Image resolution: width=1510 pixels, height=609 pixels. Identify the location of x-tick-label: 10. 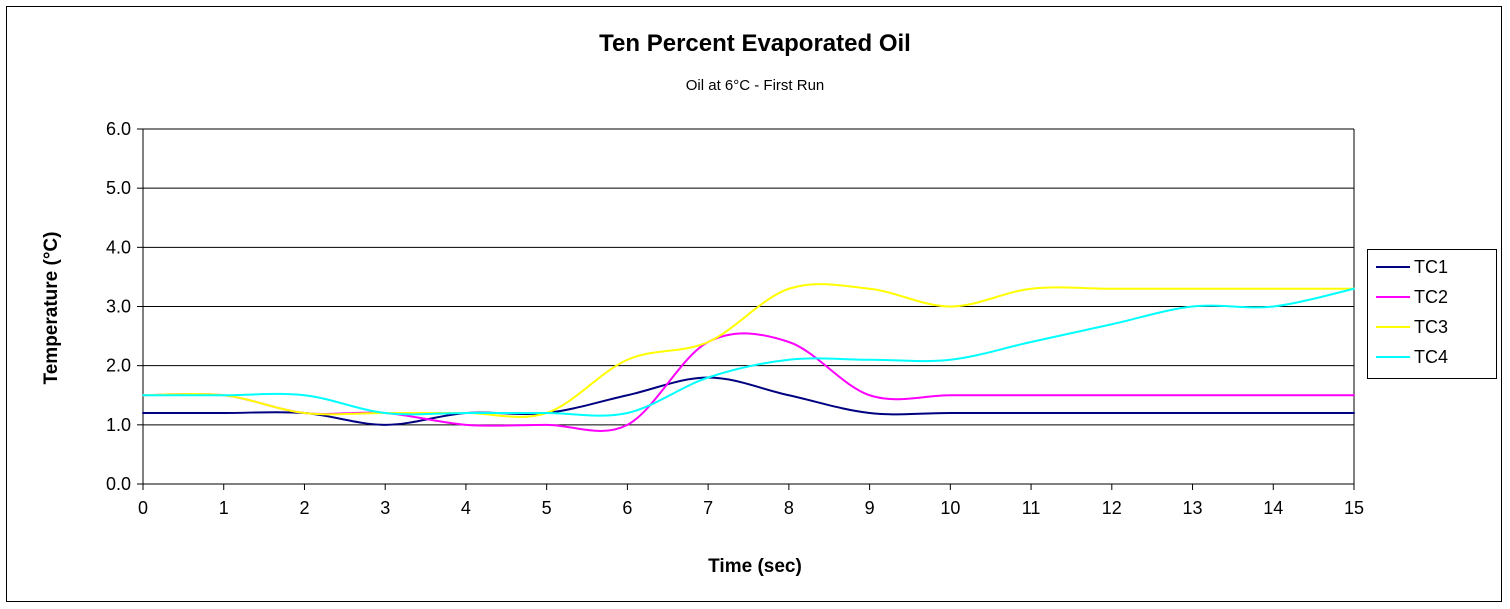
(950, 508).